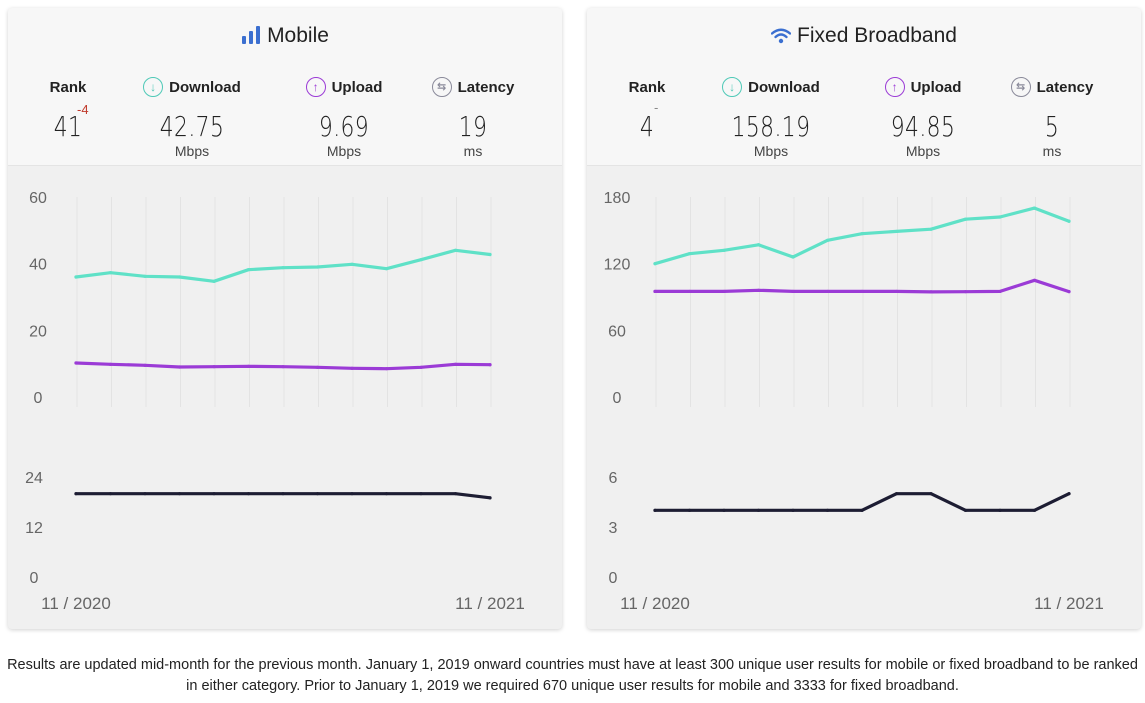 This screenshot has height=703, width=1145. I want to click on y-tick-label: 0, so click(38, 398).